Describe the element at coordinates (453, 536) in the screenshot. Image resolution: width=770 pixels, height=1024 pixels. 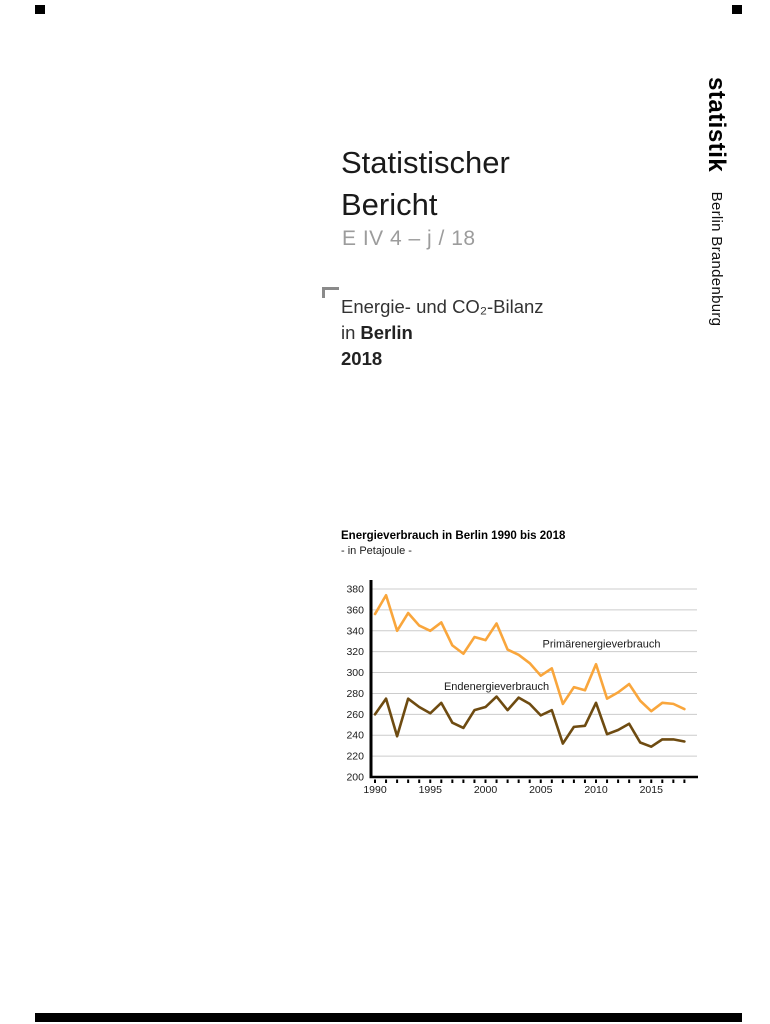
I see `chart-title: Energieverbrauch in Berlin 1990 bis 2018` at that location.